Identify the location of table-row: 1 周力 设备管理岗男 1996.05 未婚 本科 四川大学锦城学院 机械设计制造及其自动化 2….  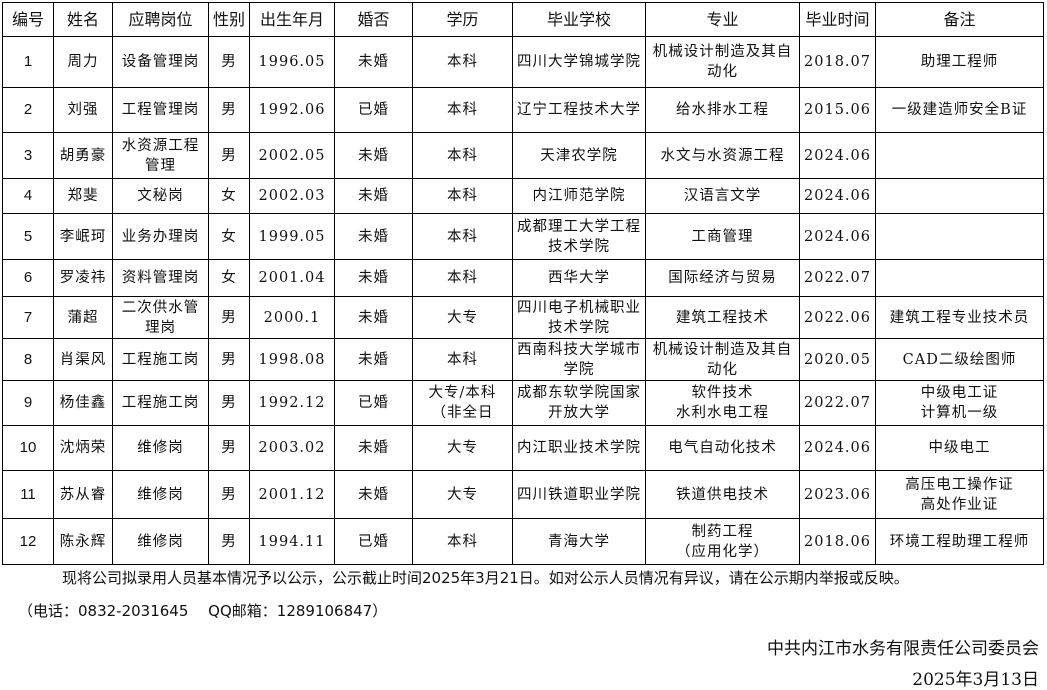
(523, 62).